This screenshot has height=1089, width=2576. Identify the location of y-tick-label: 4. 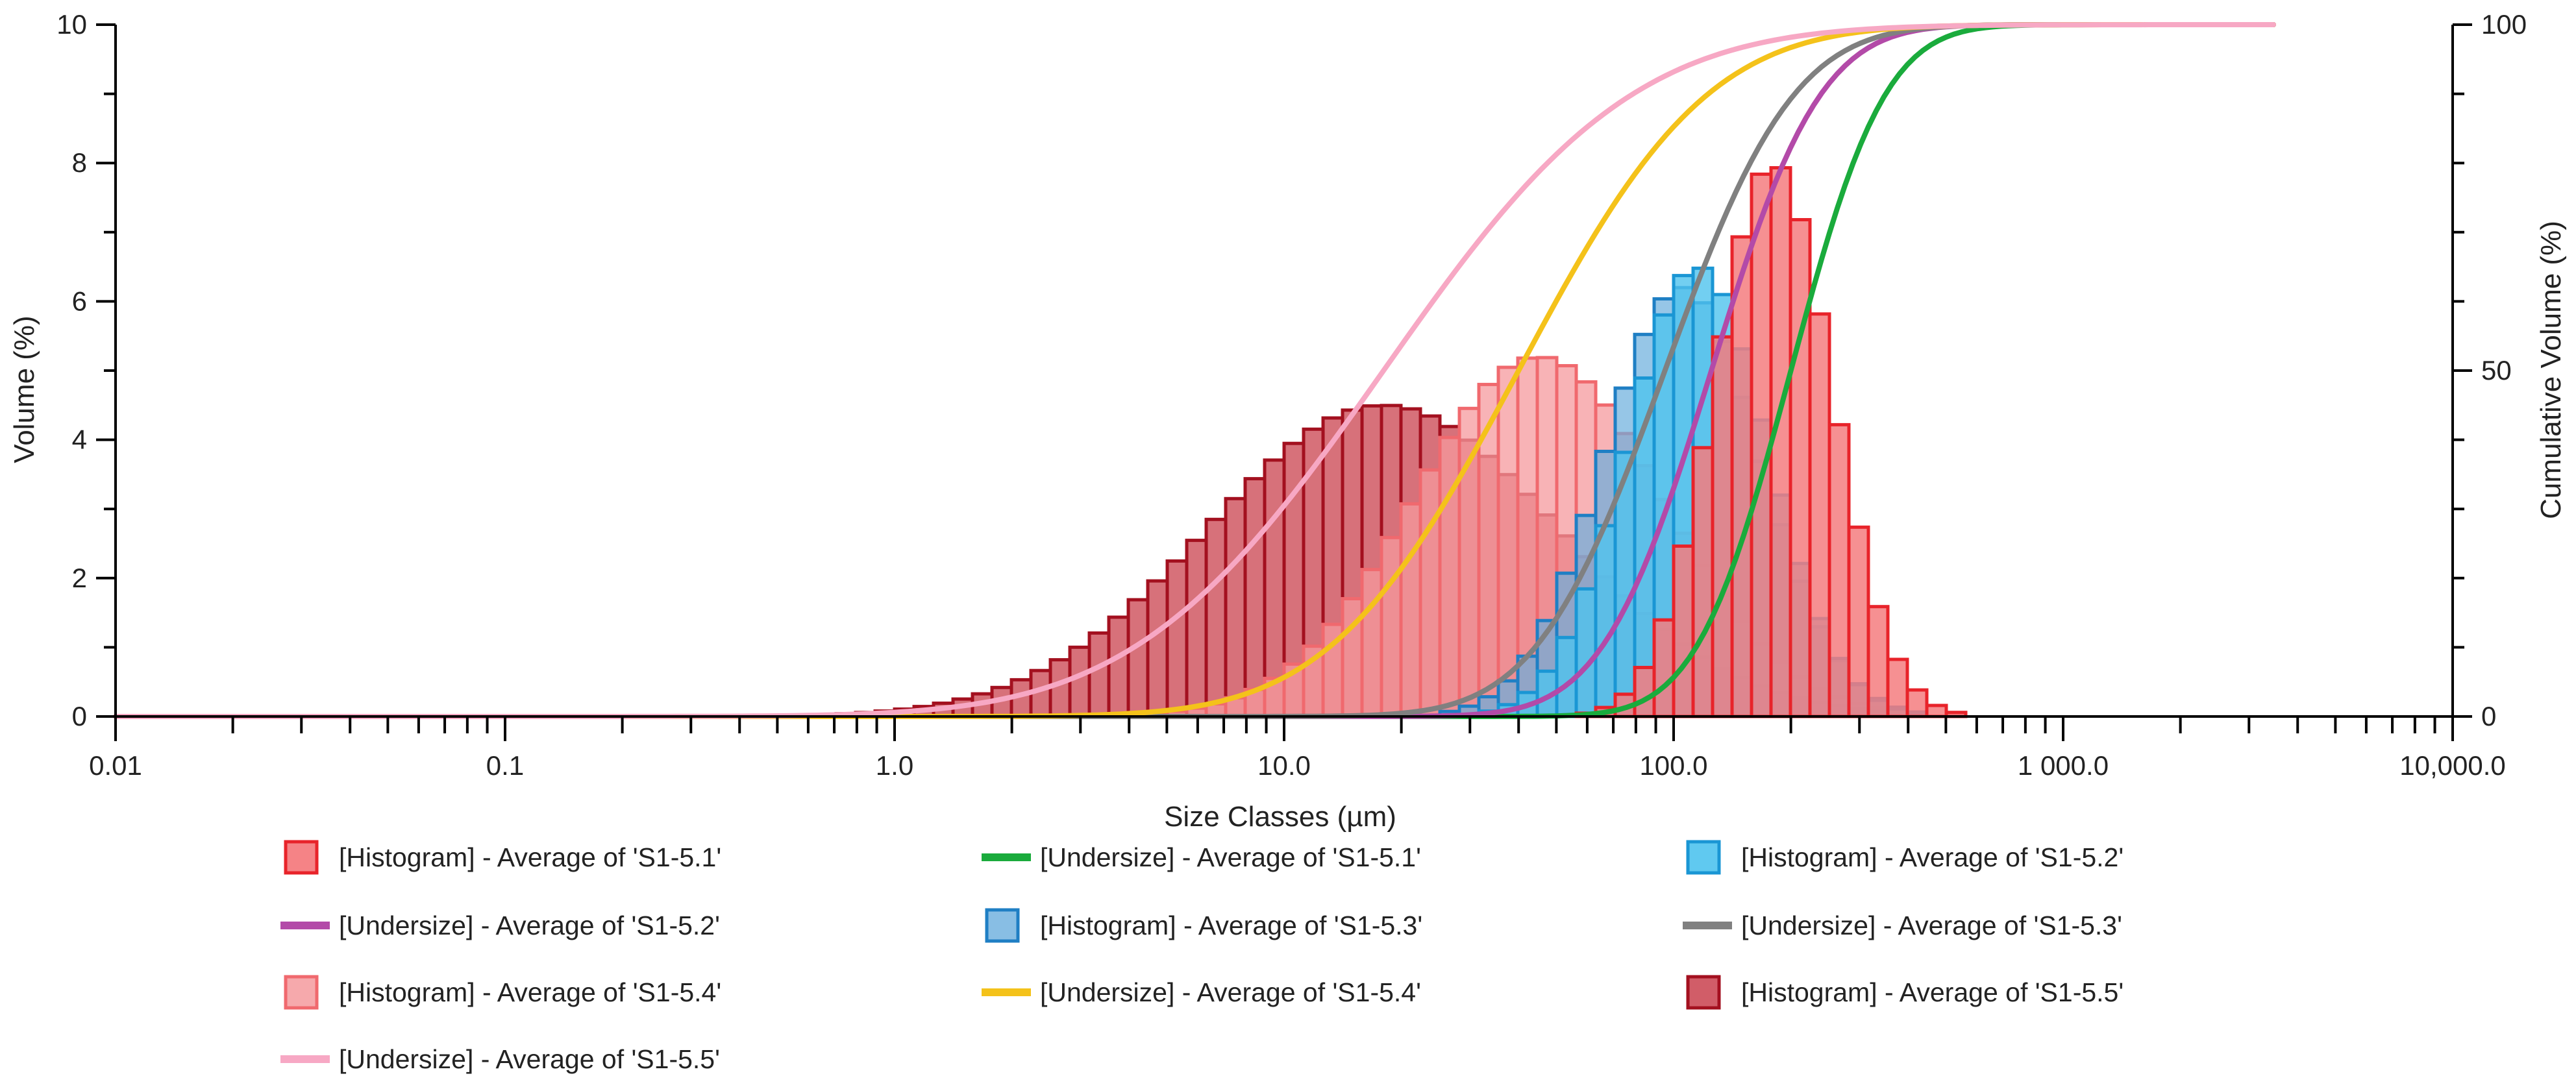
(79, 439).